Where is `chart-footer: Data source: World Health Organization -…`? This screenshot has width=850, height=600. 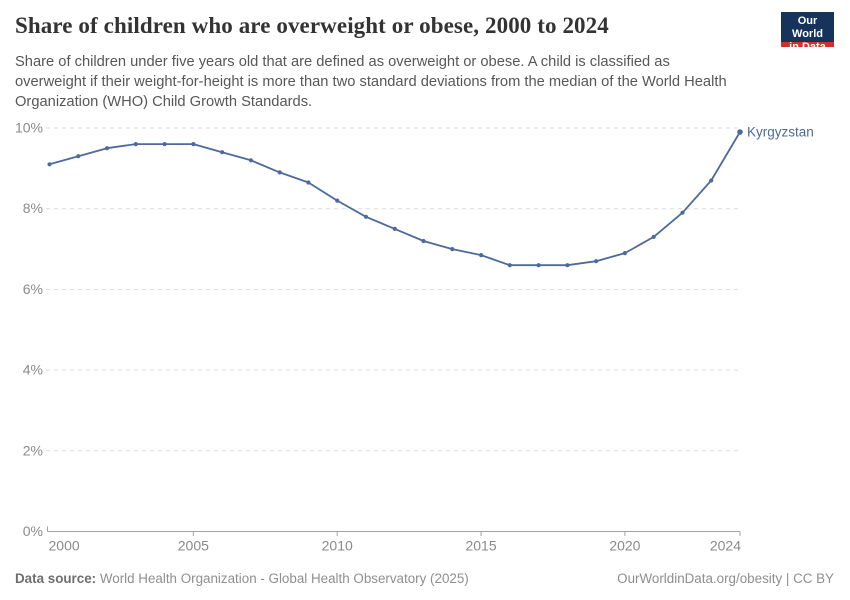 chart-footer: Data source: World Health Organization -… is located at coordinates (424, 578).